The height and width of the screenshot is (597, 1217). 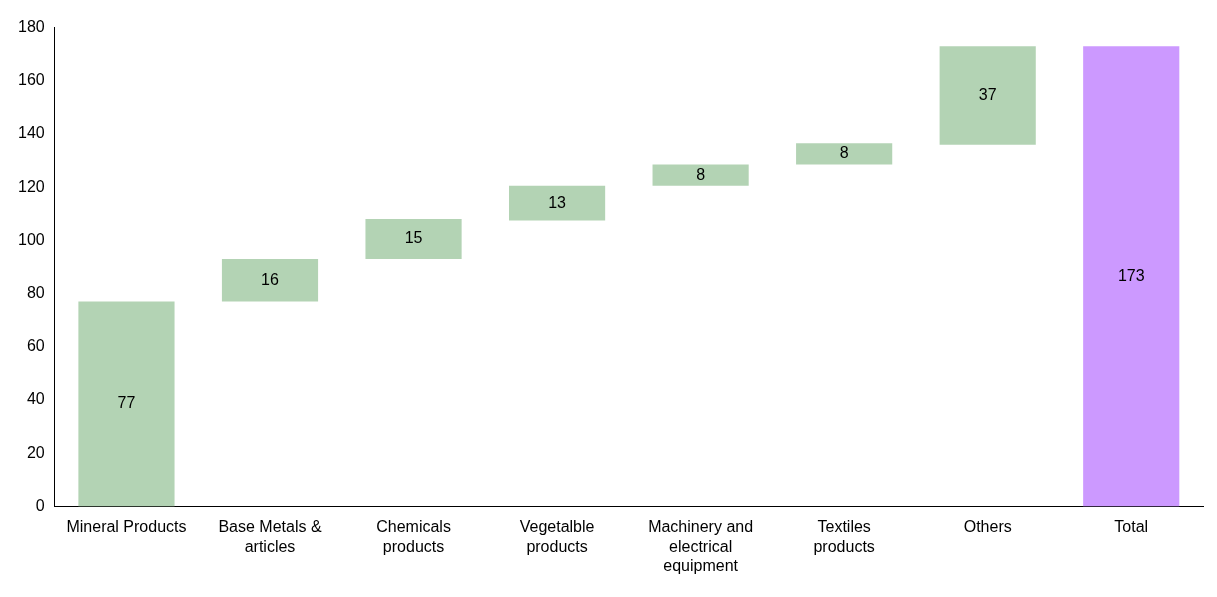 What do you see at coordinates (31, 186) in the screenshot?
I see `y-tick-label: 120` at bounding box center [31, 186].